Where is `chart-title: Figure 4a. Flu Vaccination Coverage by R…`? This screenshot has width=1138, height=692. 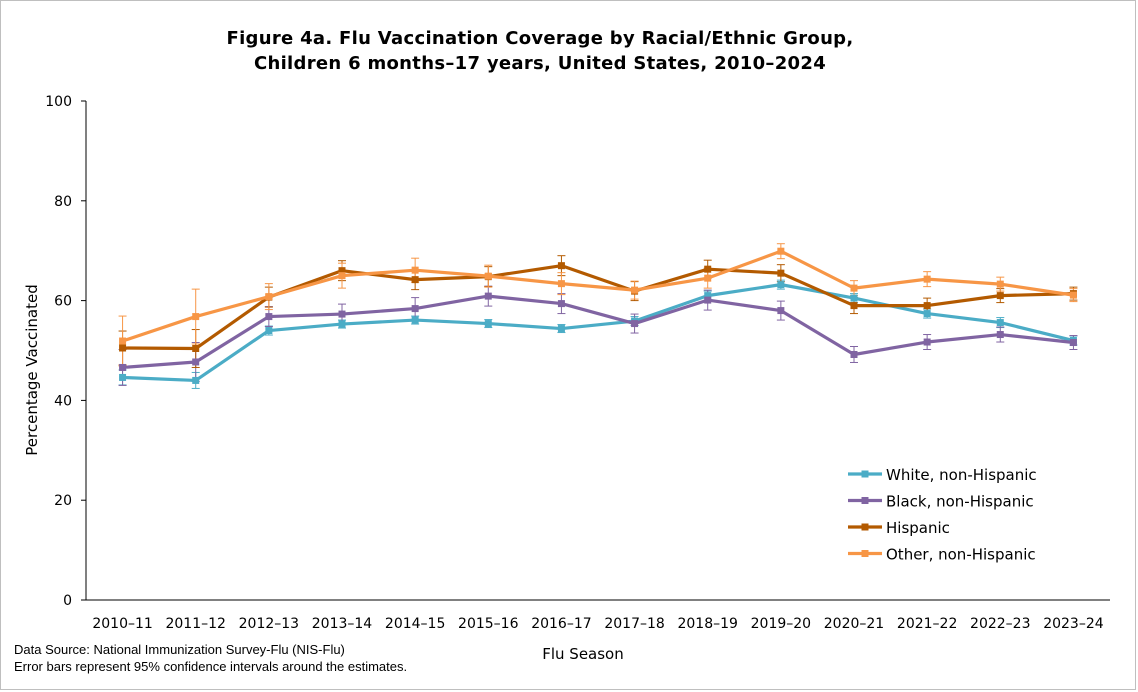 chart-title: Figure 4a. Flu Vaccination Coverage by R… is located at coordinates (540, 51).